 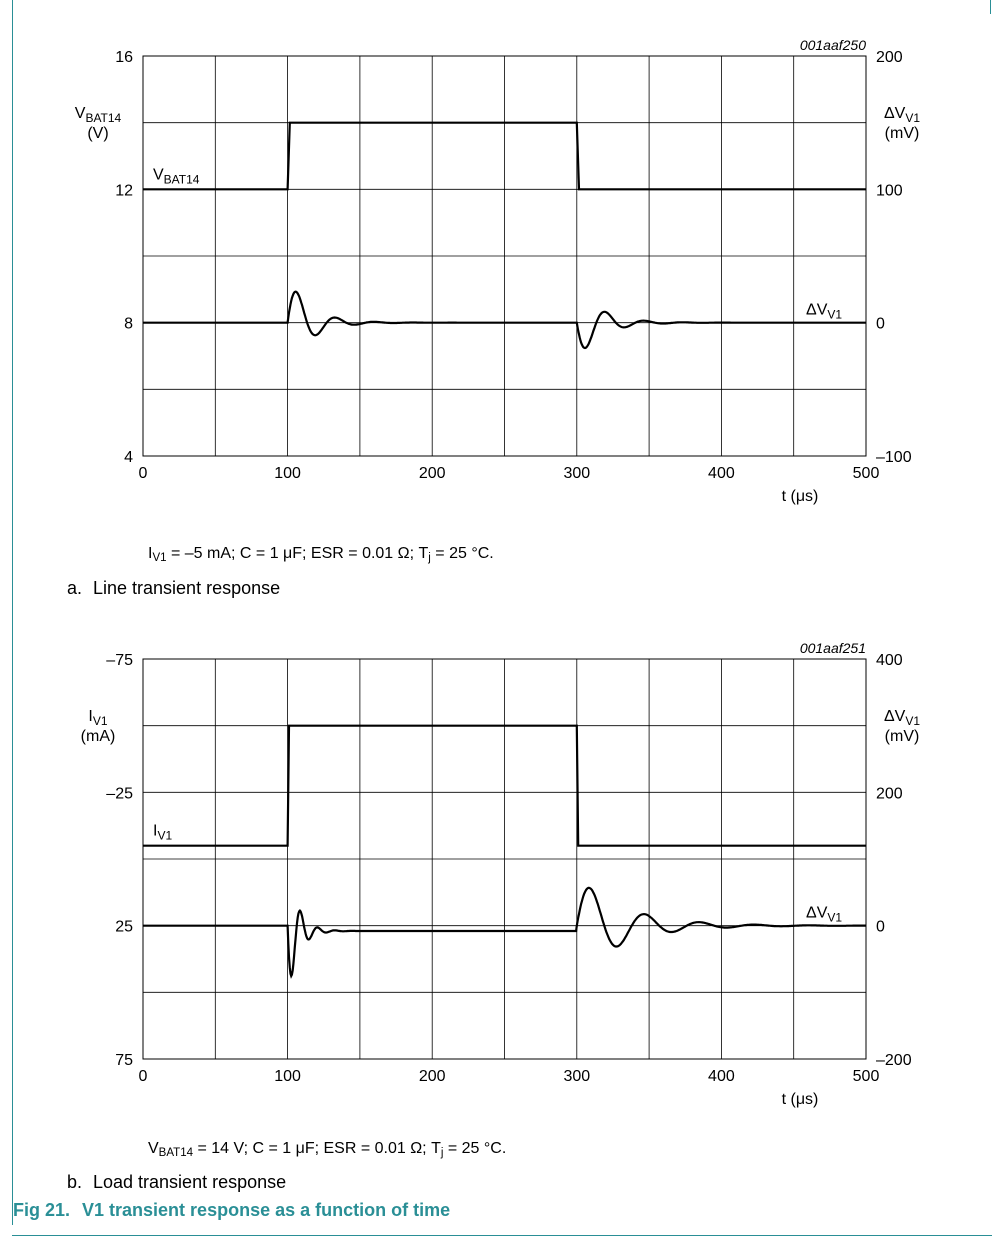 What do you see at coordinates (176, 176) in the screenshot?
I see `line-chart-series-step-label: VBAT14` at bounding box center [176, 176].